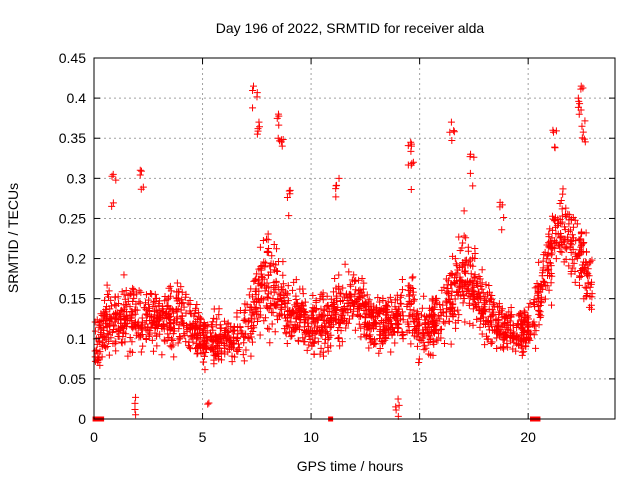  What do you see at coordinates (203, 437) in the screenshot?
I see `x-tick-label: 5` at bounding box center [203, 437].